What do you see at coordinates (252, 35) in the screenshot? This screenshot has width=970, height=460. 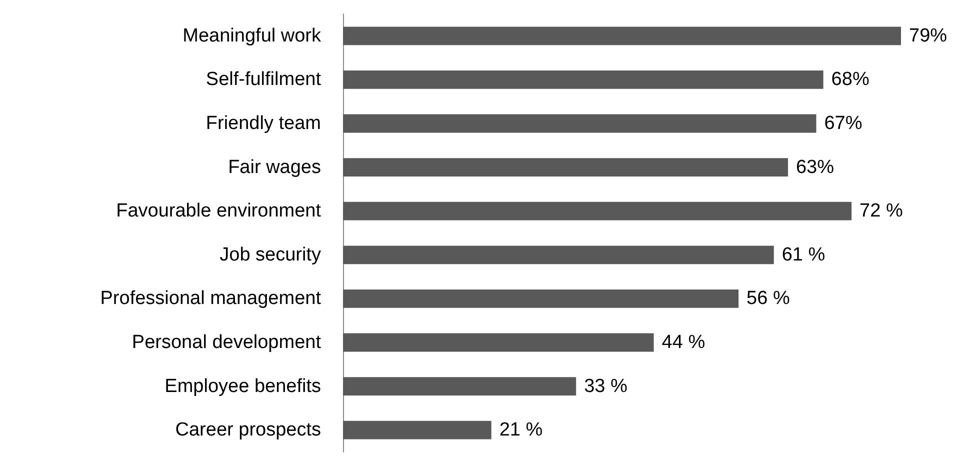 I see `y-tick-label: Meaningful work` at bounding box center [252, 35].